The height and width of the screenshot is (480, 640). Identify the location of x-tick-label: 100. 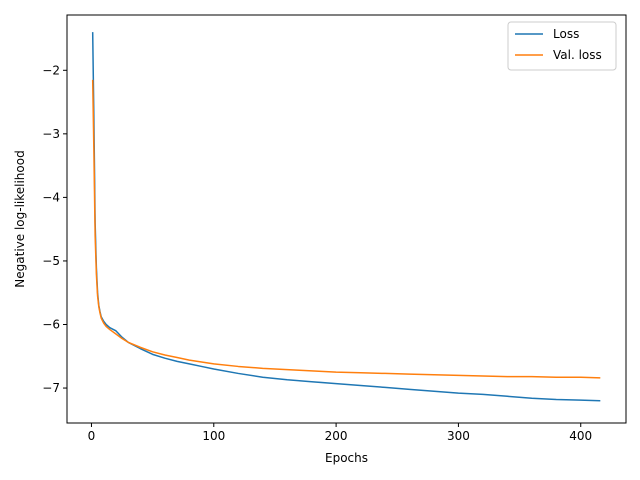
(213, 436).